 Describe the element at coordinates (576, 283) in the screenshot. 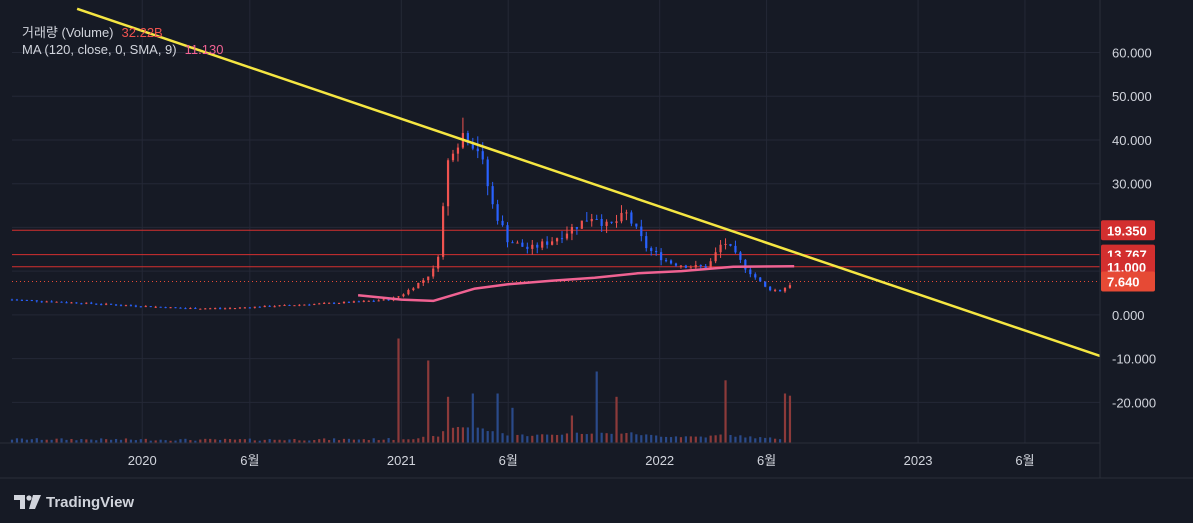

I see `ma-line` at that location.